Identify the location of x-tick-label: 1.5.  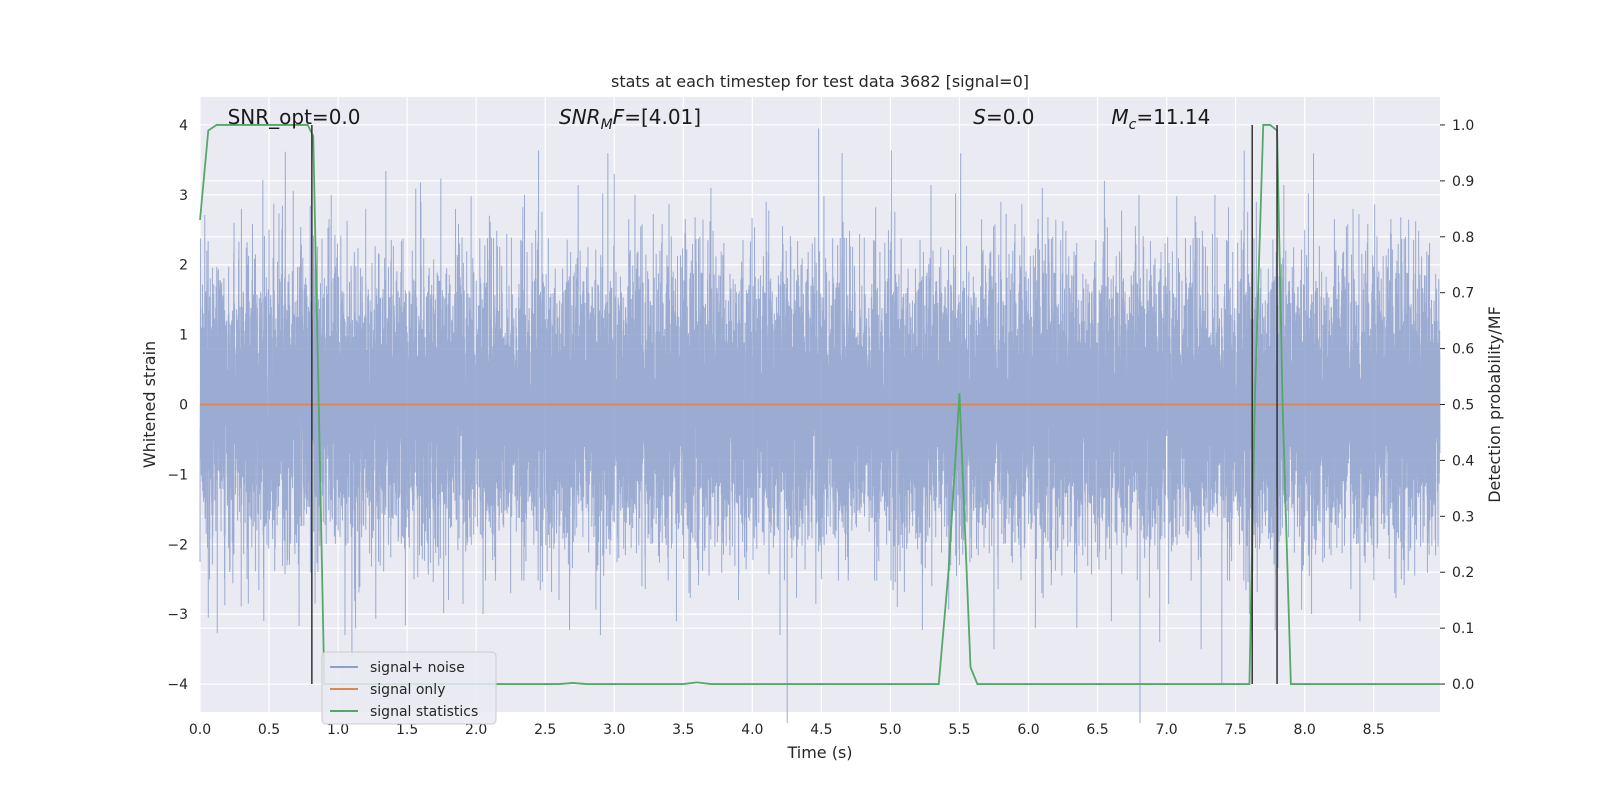
(407, 730).